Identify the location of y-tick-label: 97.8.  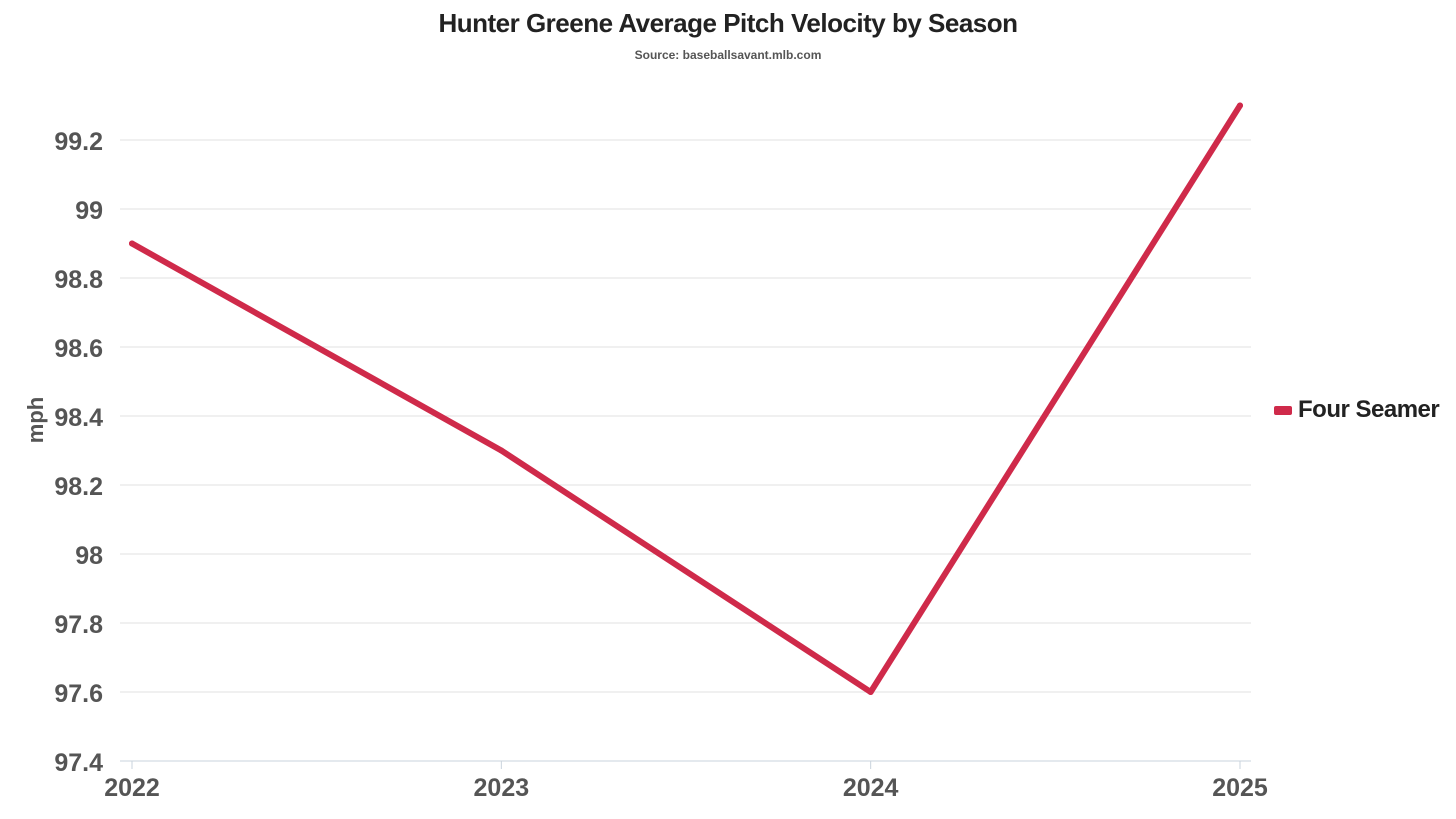
(78, 625).